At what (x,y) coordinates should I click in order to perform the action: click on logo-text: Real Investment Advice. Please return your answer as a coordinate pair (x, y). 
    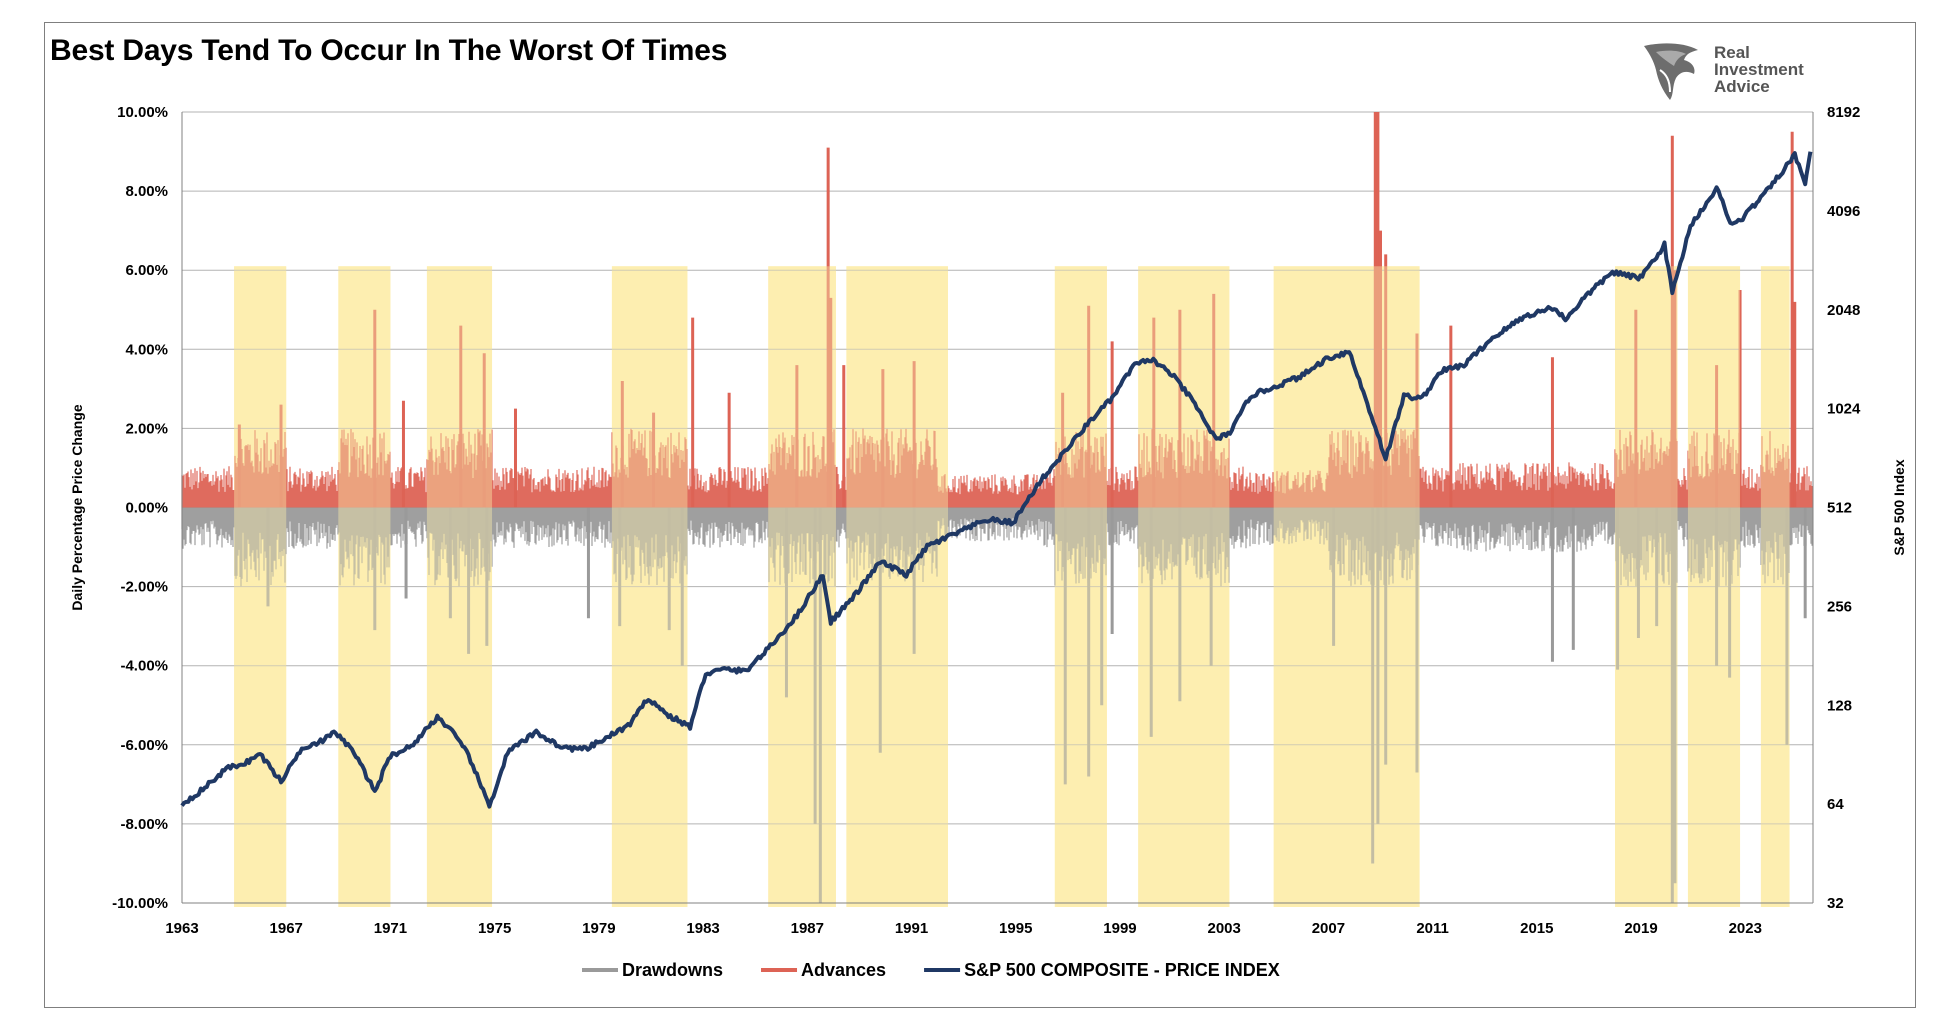
    Looking at the image, I should click on (1759, 69).